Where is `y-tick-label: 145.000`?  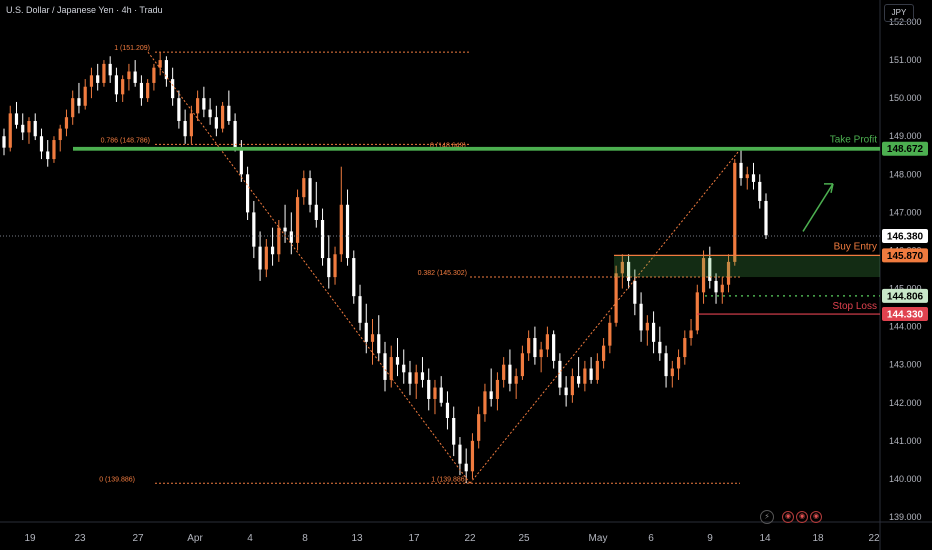
y-tick-label: 145.000 is located at coordinates (905, 289).